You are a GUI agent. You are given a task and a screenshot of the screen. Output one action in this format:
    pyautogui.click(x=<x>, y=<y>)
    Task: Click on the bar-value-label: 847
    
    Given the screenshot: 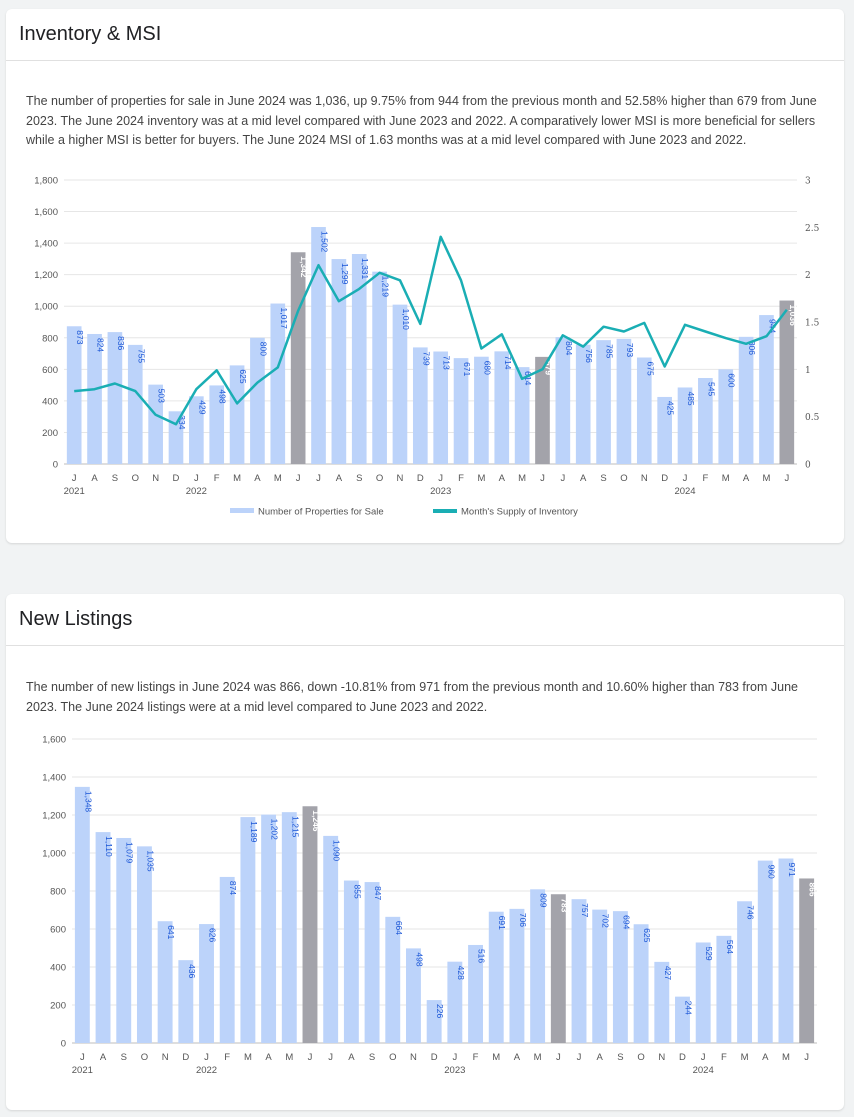 What is the action you would take?
    pyautogui.click(x=378, y=893)
    